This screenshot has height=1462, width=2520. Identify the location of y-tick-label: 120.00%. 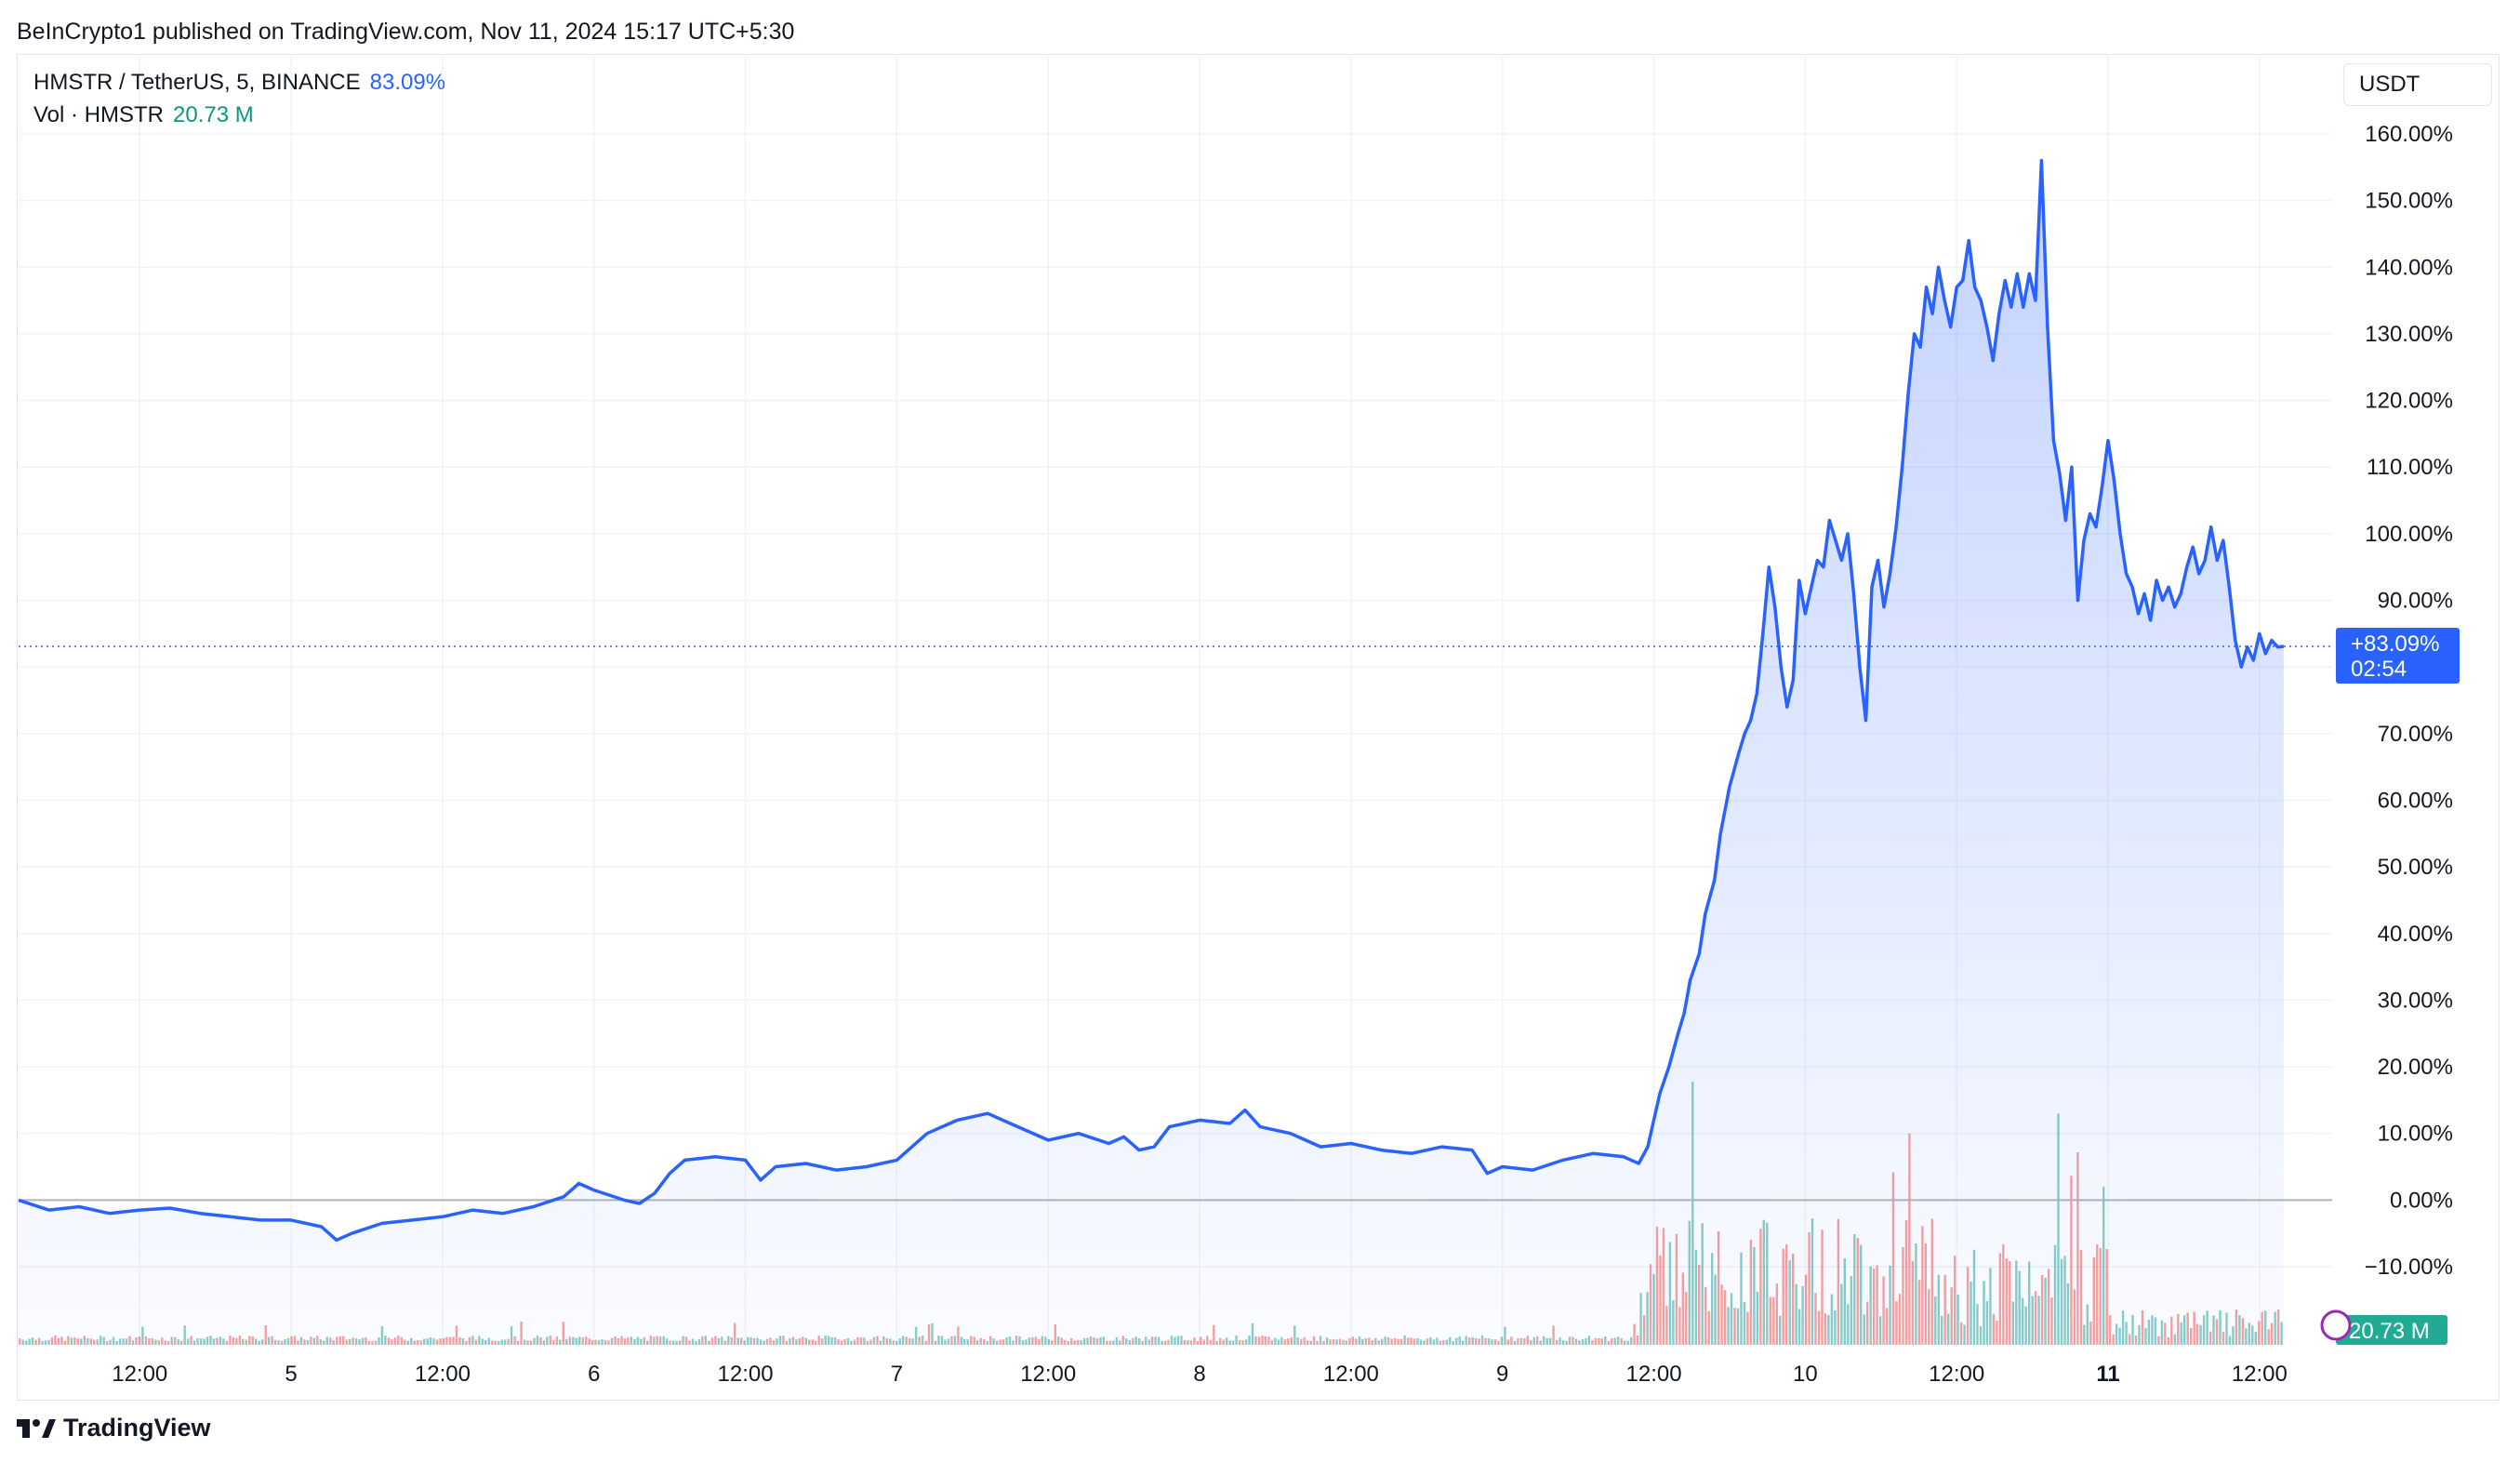
(2409, 402).